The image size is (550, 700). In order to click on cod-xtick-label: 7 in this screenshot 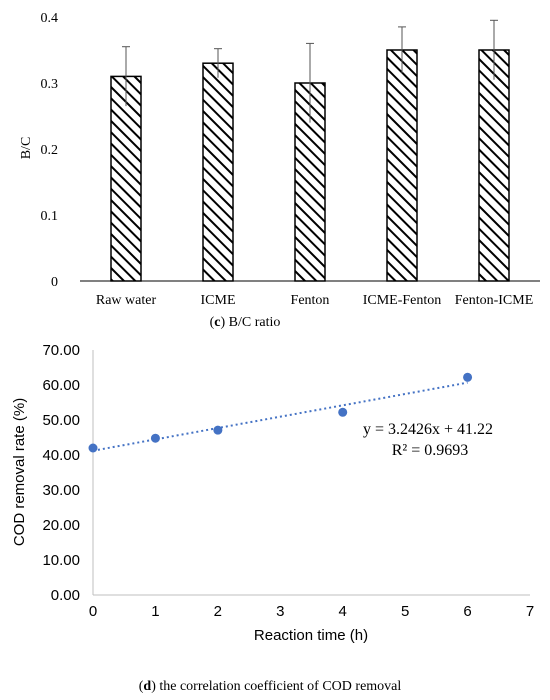, I will do `click(530, 611)`.